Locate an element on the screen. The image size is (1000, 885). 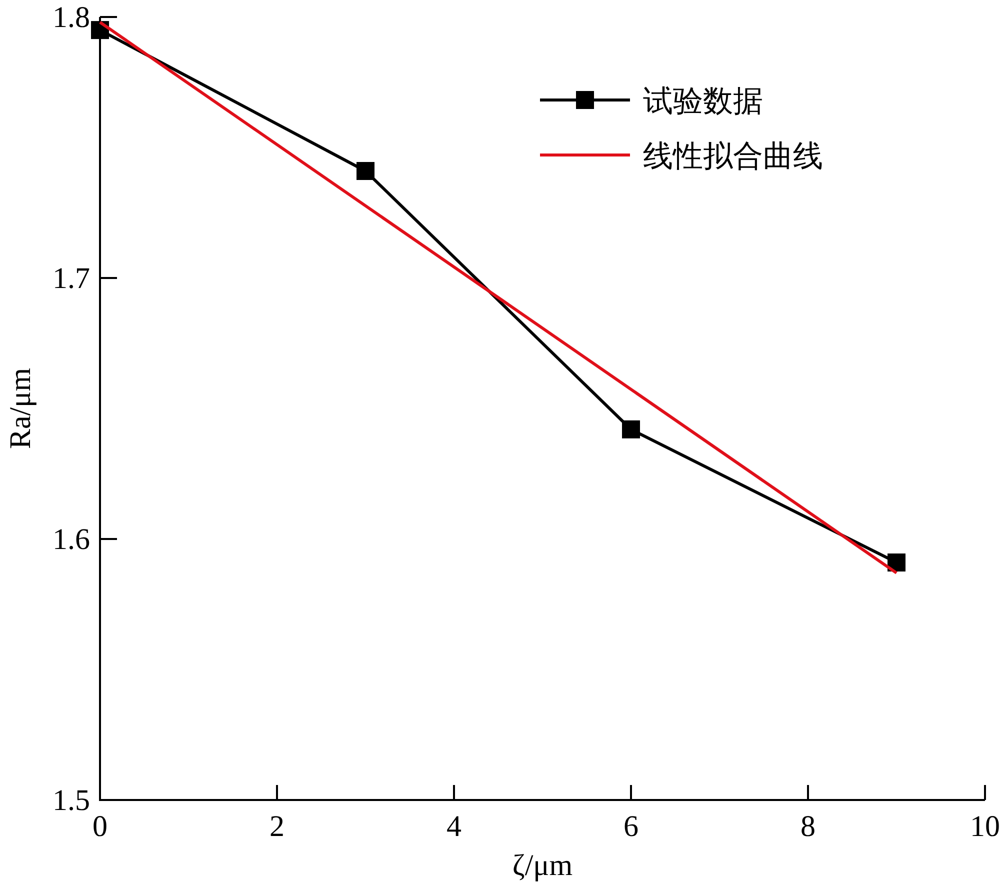
x-tick-label: 2 is located at coordinates (277, 826).